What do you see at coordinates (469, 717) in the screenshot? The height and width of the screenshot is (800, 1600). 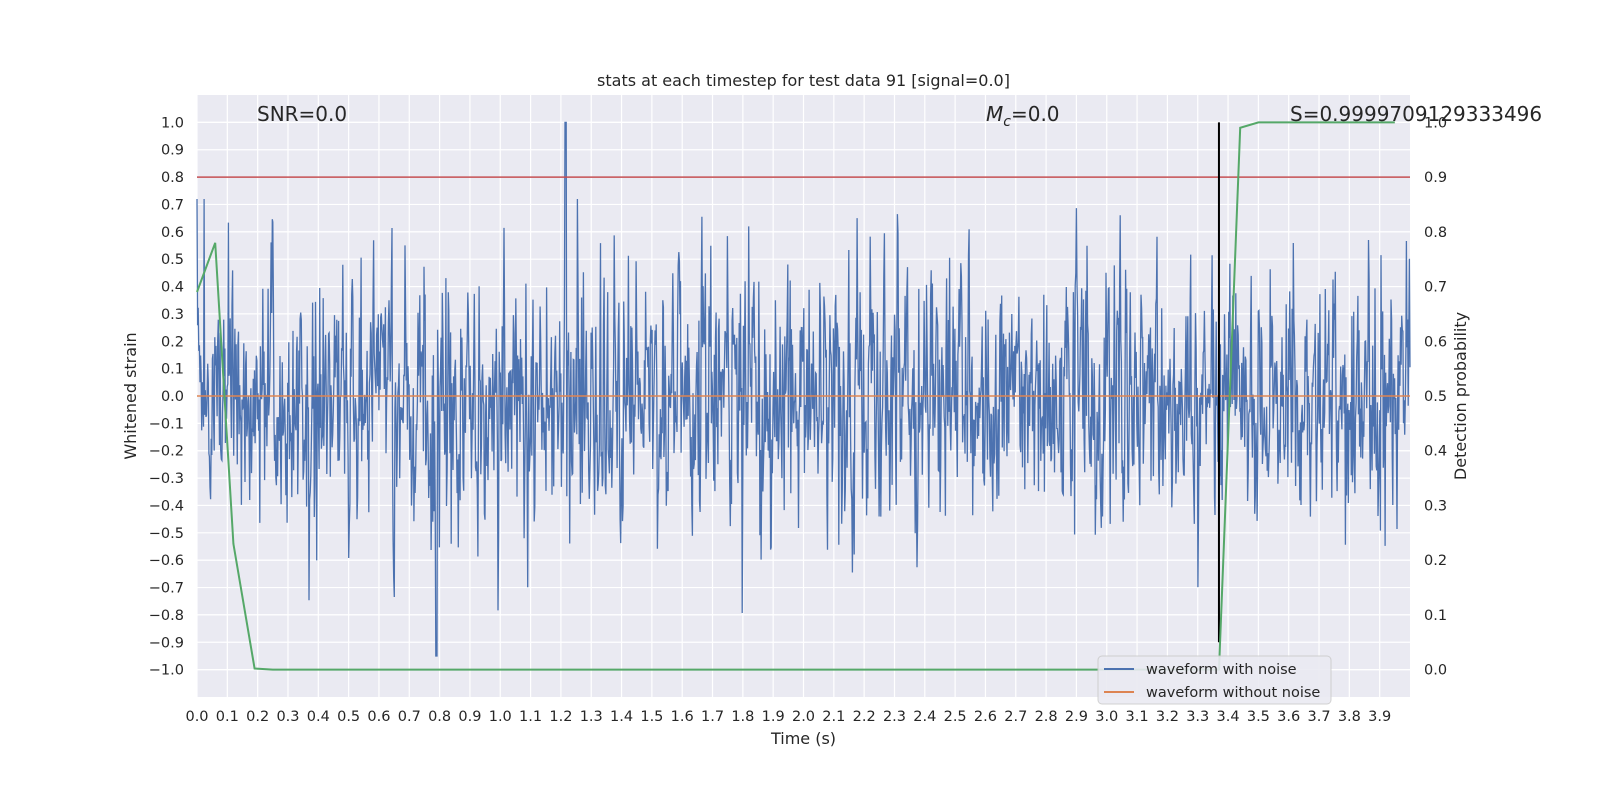 I see `x-tick-label: 0.9` at bounding box center [469, 717].